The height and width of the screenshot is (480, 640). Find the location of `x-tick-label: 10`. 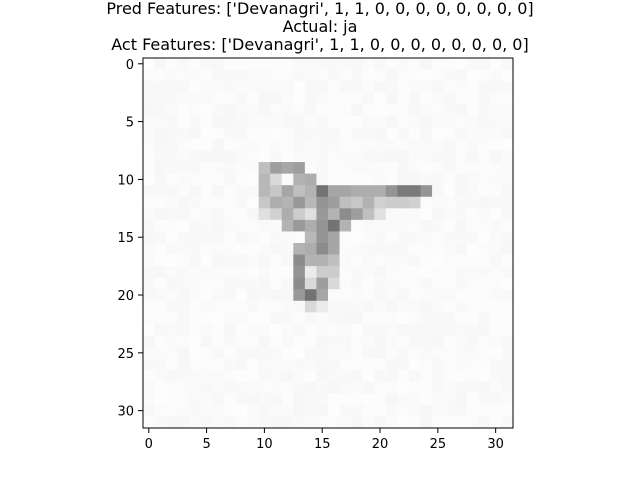

x-tick-label: 10 is located at coordinates (264, 444).